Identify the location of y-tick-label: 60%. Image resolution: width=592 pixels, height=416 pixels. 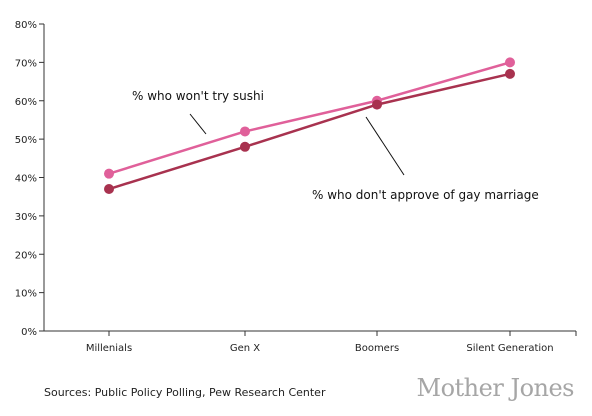
(26, 102).